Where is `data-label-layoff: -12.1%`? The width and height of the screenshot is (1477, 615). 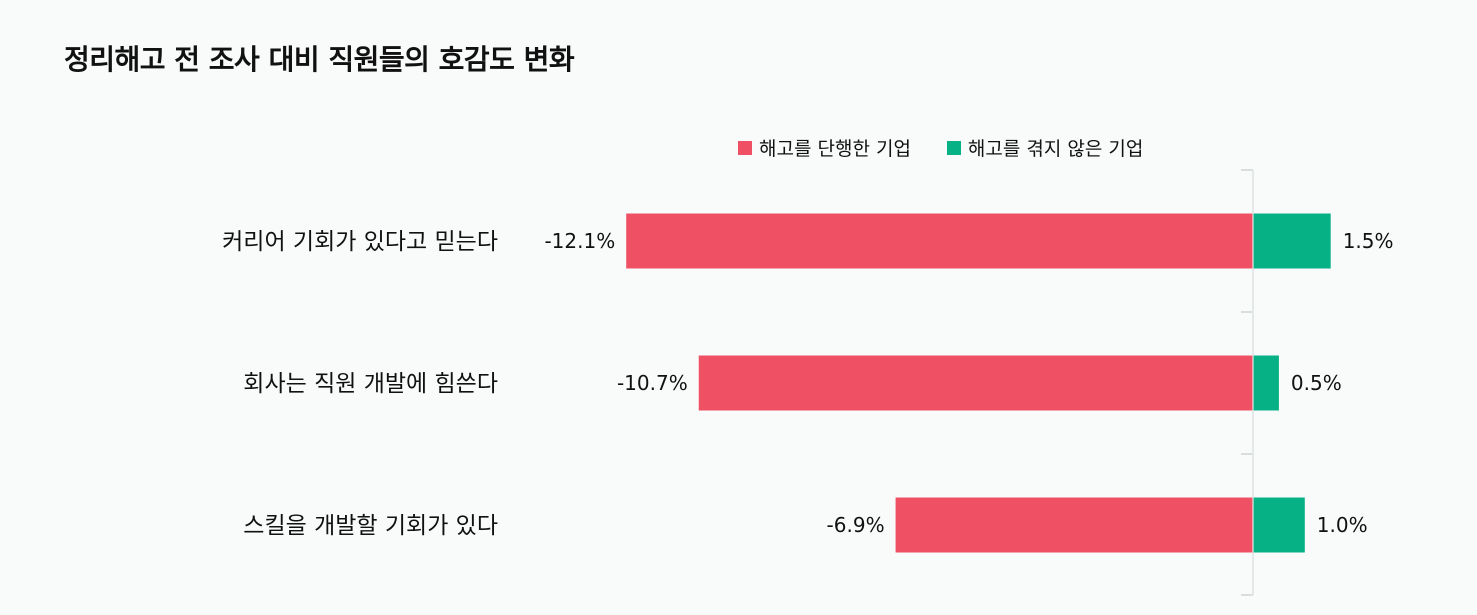
data-label-layoff: -12.1% is located at coordinates (579, 241).